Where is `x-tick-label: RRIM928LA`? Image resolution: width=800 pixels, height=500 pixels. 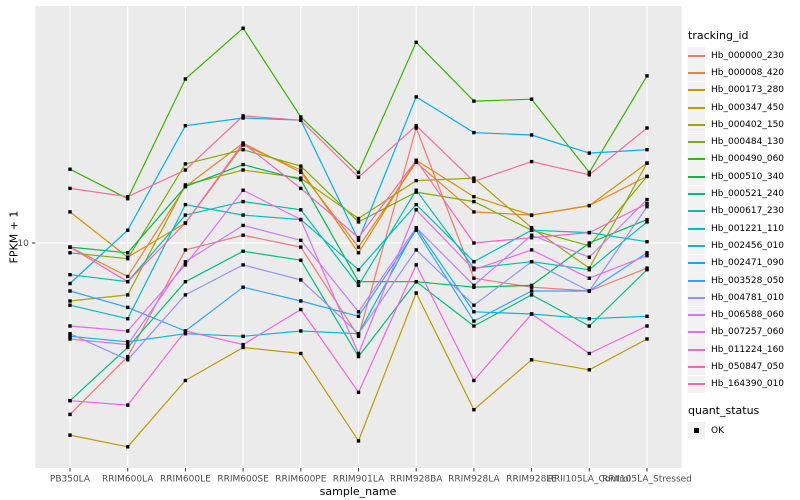
x-tick-label: RRIM928LA is located at coordinates (474, 480).